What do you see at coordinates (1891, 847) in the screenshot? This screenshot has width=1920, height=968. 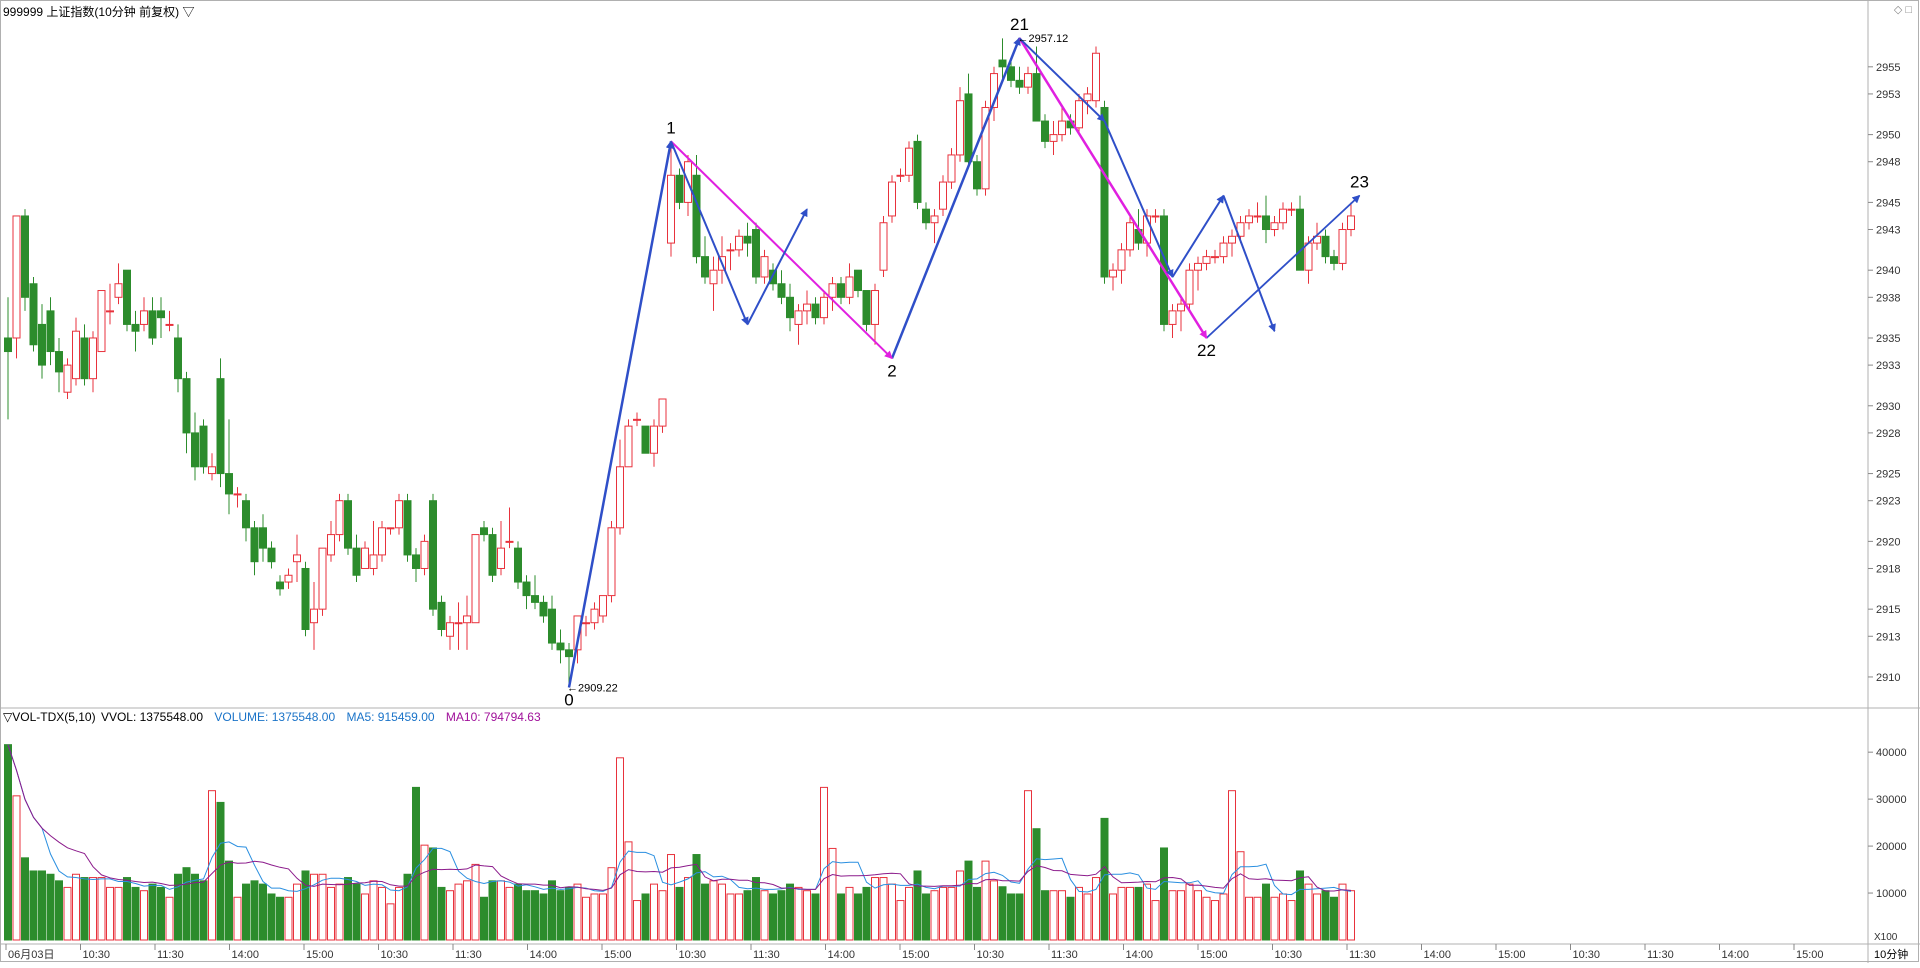 I see `volume-tick-label: 20000` at bounding box center [1891, 847].